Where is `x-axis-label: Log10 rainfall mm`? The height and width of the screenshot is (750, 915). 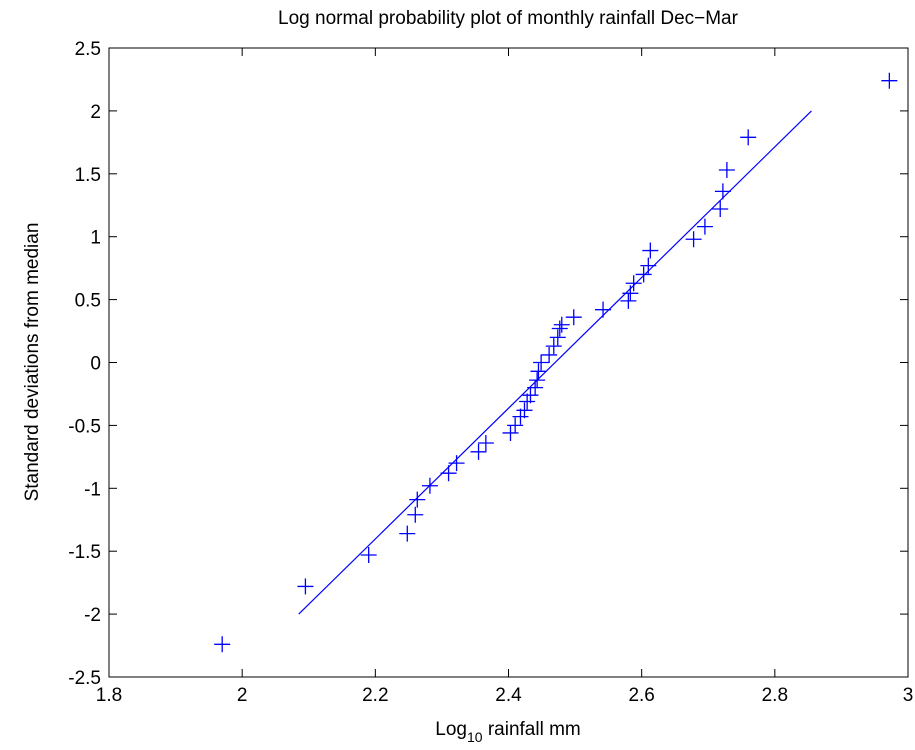 x-axis-label: Log10 rainfall mm is located at coordinates (507, 732).